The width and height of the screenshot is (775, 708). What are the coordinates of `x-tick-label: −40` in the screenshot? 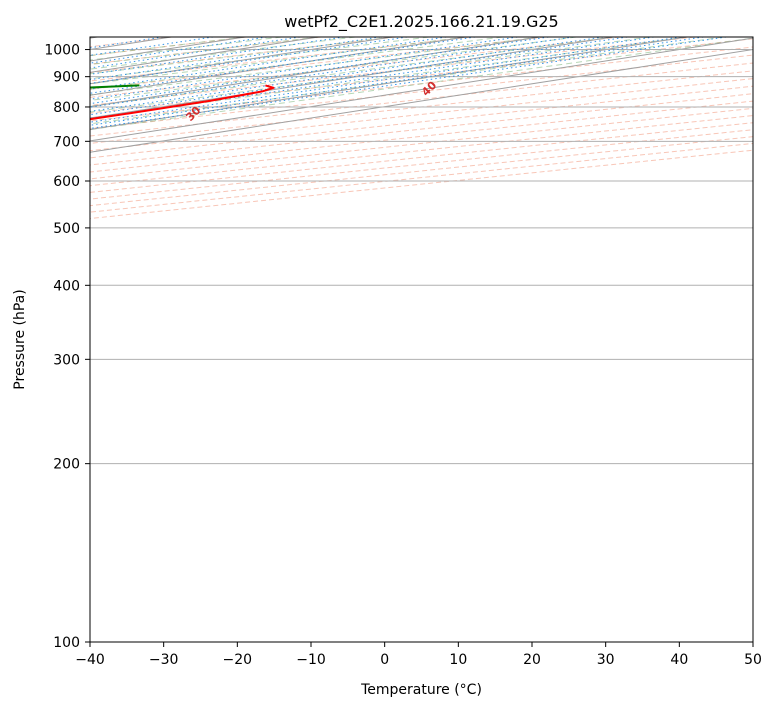 It's located at (90, 660).